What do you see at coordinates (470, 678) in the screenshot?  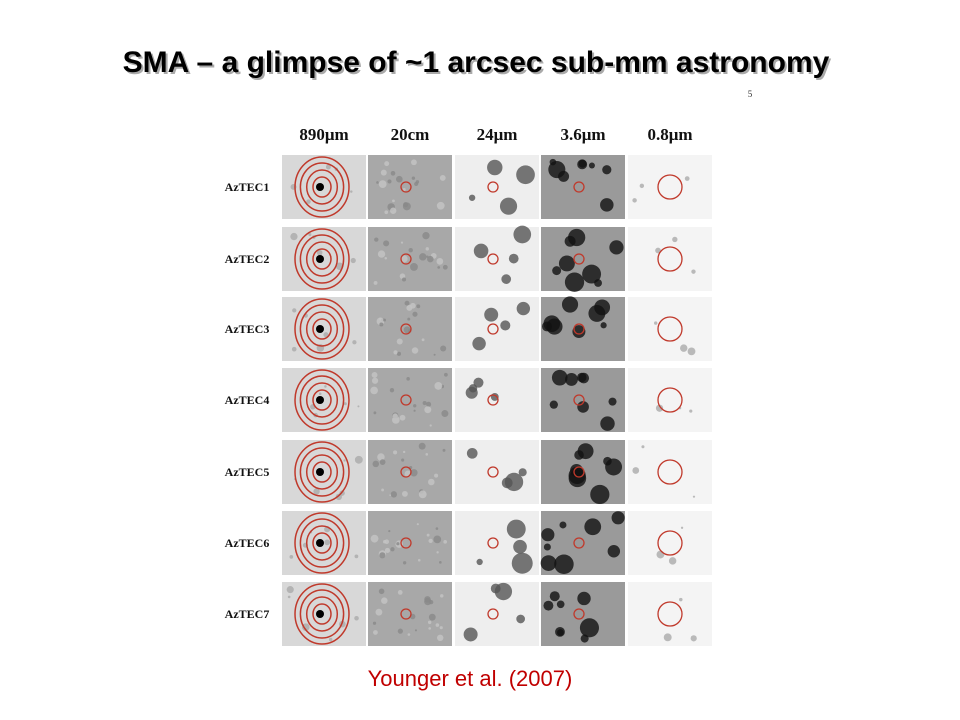 I see `caption: Younger et al. (2007)` at bounding box center [470, 678].